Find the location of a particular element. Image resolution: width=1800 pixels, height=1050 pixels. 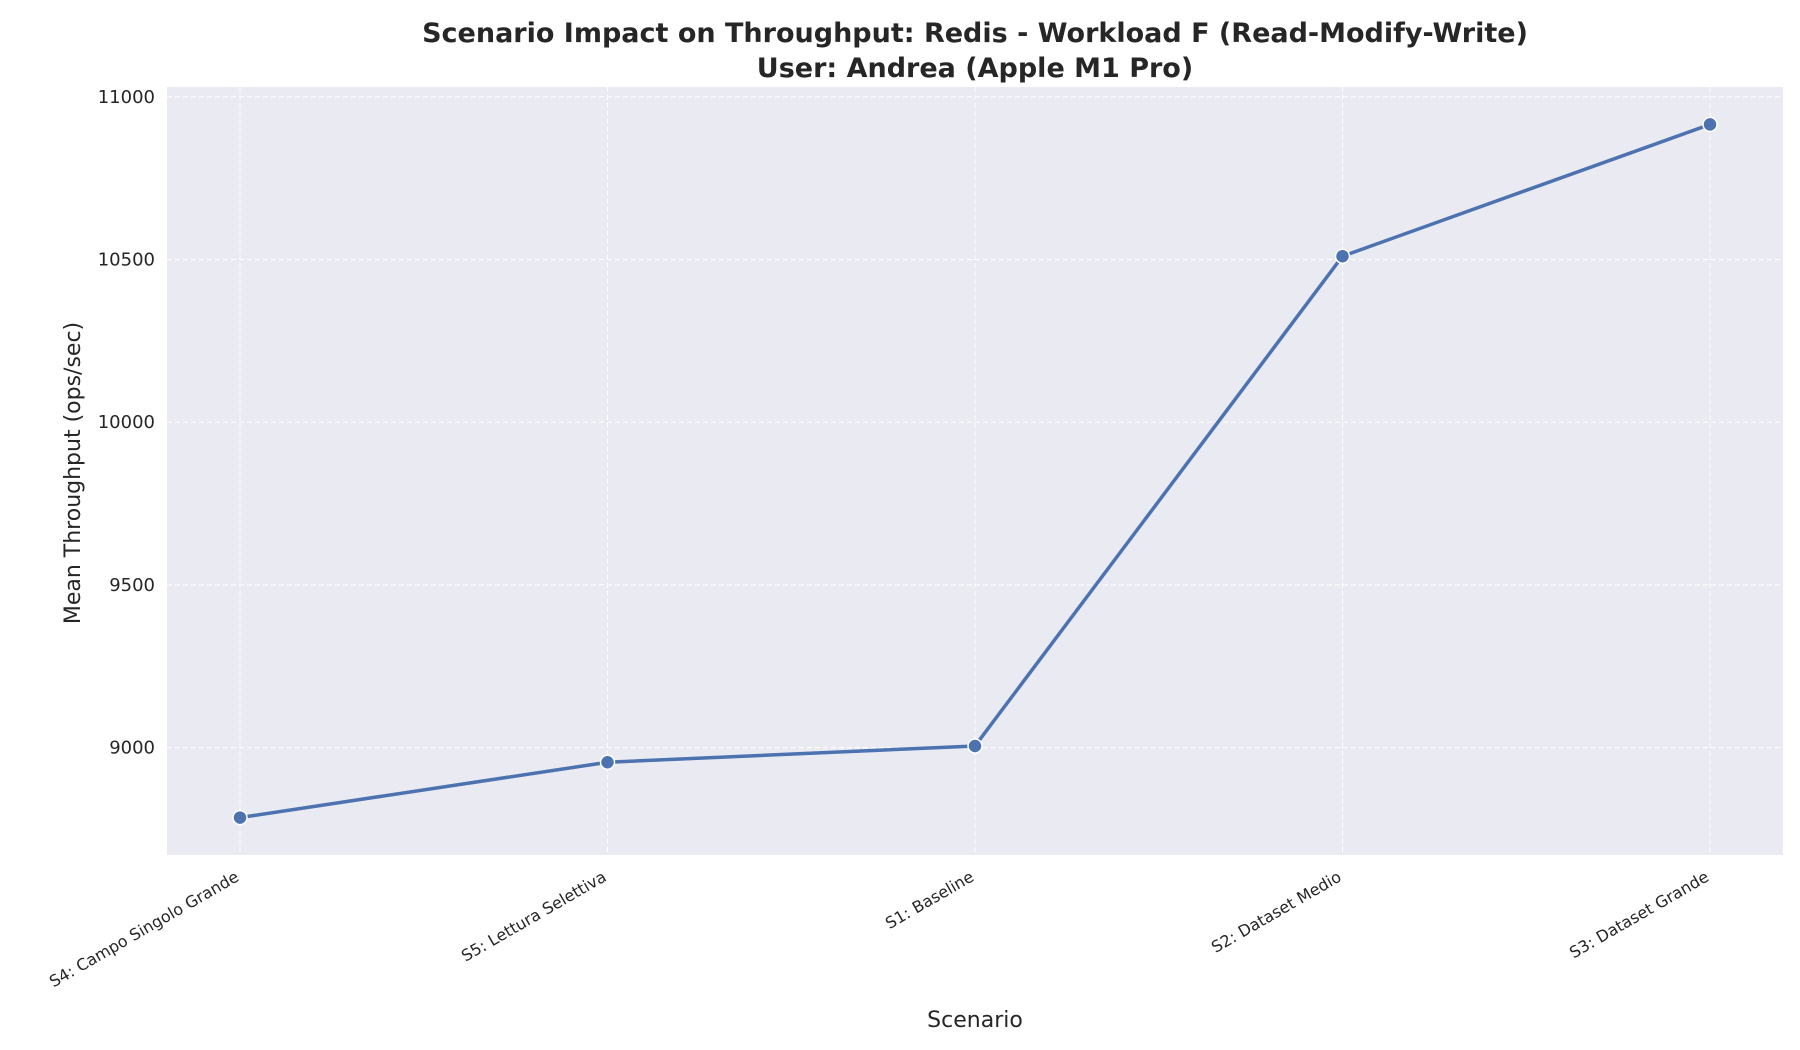

y-tick-label: 9000 is located at coordinates (132, 748).